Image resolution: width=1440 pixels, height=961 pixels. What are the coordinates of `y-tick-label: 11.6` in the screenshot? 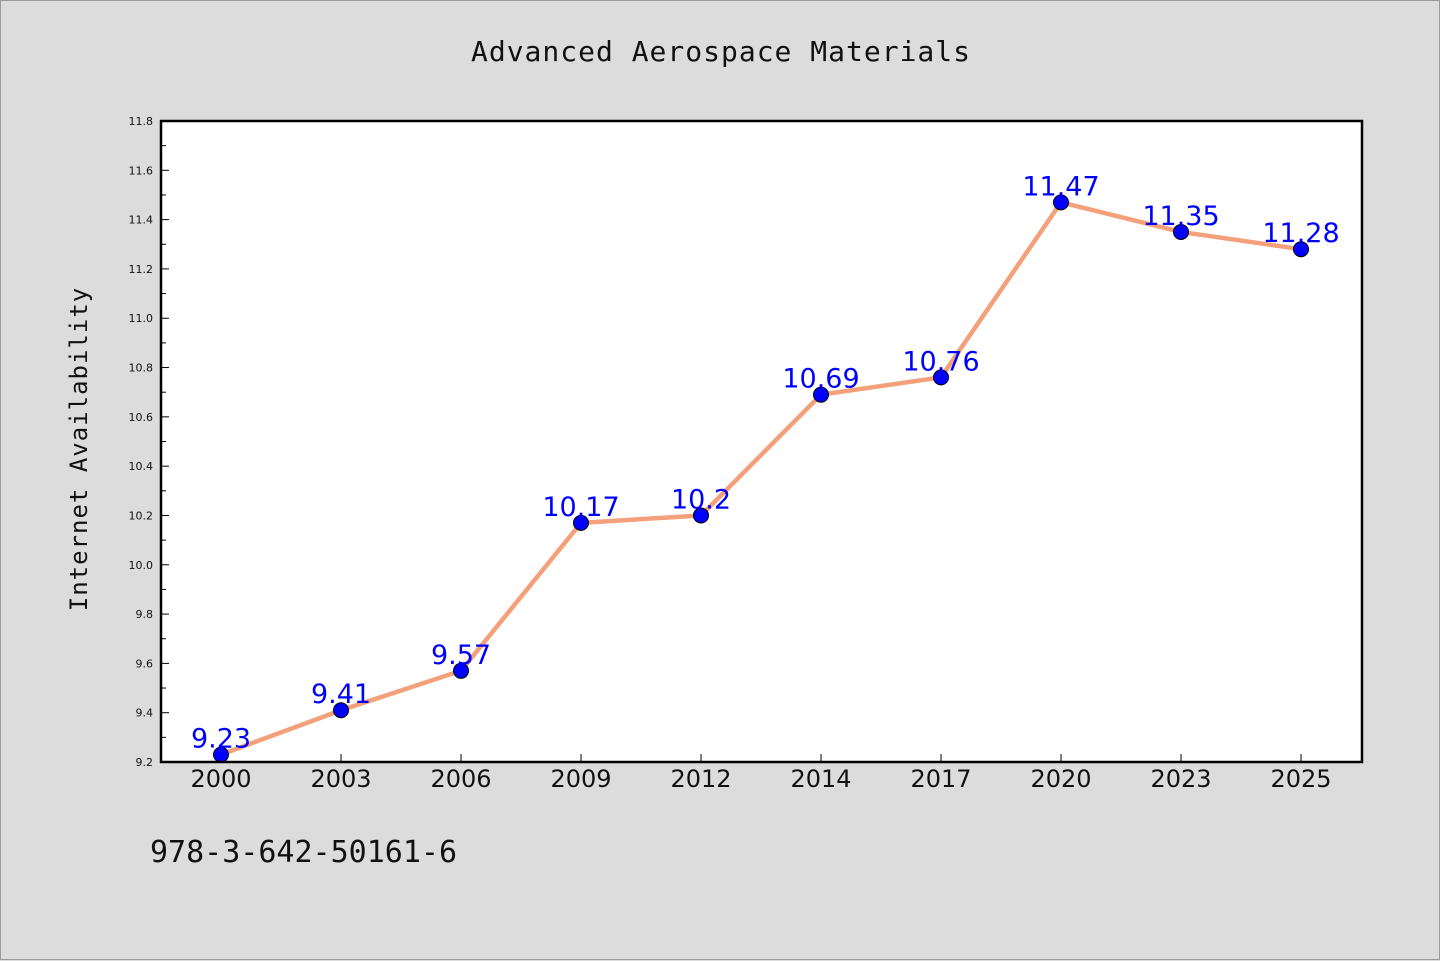 It's located at (141, 170).